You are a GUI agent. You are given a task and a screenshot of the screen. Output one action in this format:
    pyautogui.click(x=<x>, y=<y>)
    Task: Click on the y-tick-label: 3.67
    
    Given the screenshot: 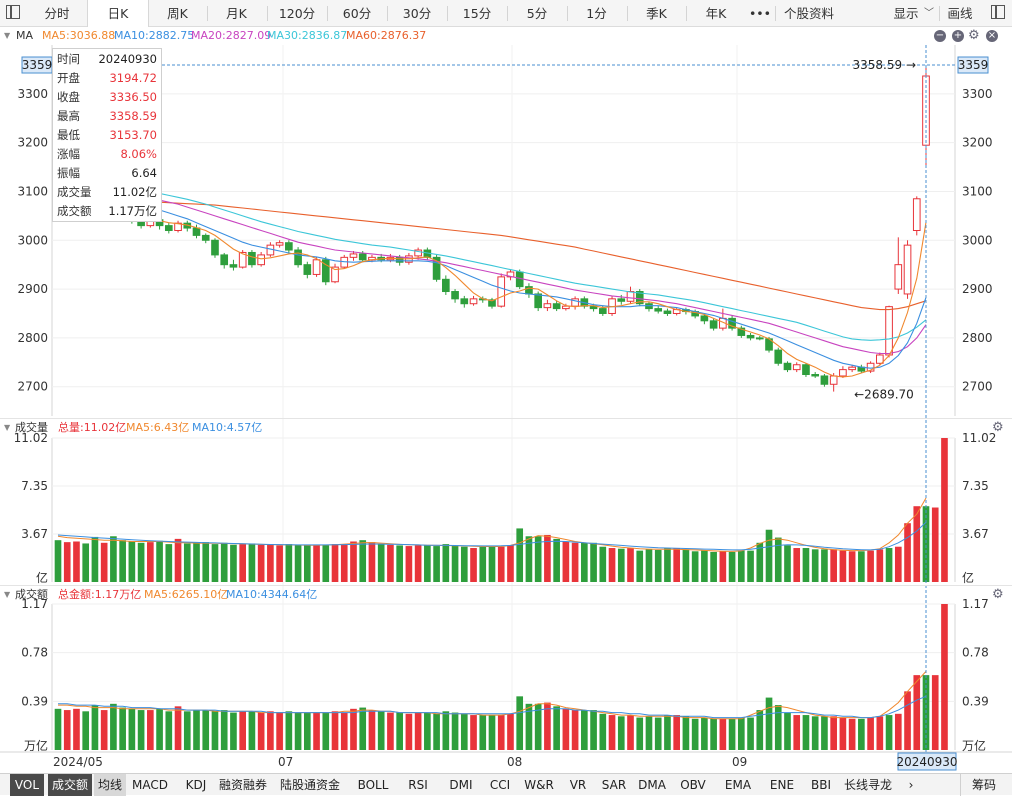 What is the action you would take?
    pyautogui.click(x=975, y=534)
    